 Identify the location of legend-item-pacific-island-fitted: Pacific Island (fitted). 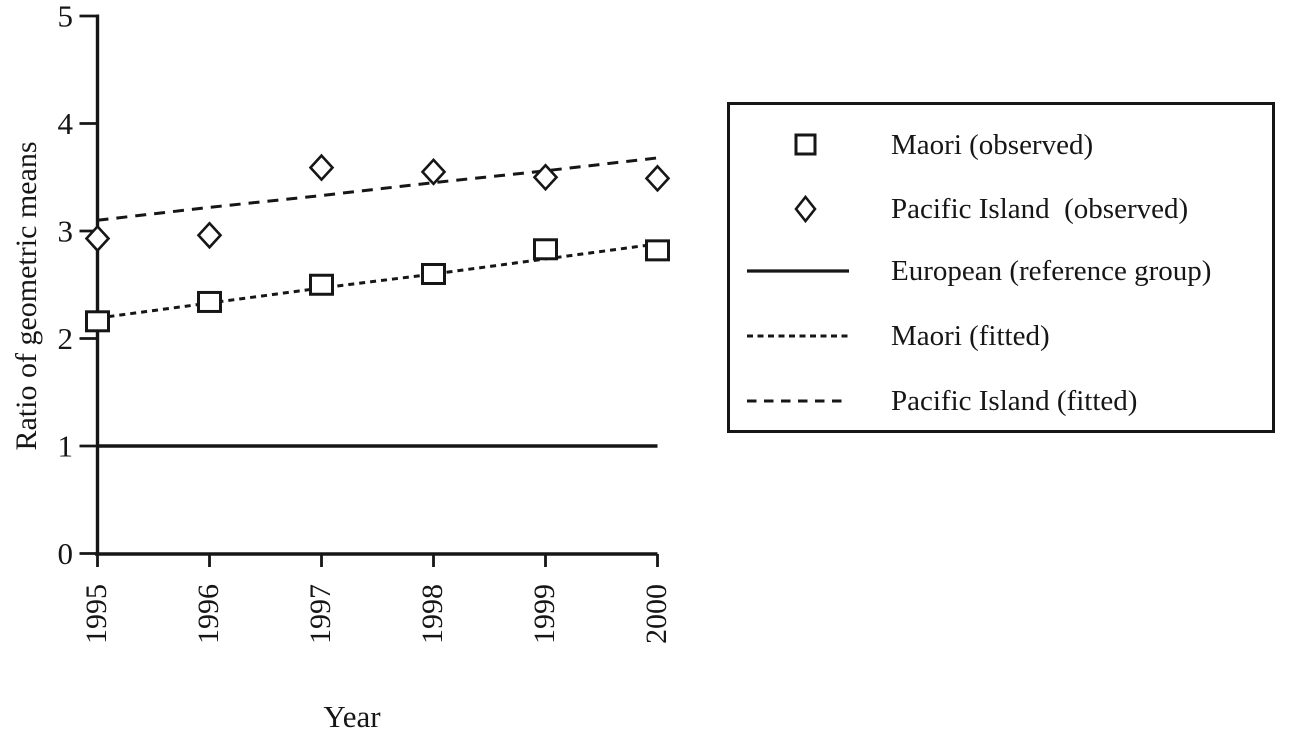
(1001, 401).